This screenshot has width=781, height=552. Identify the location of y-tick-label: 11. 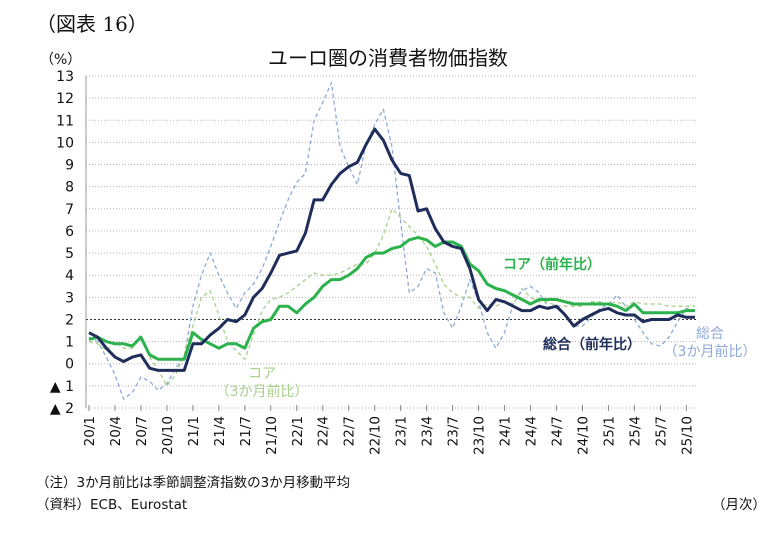
(65, 121).